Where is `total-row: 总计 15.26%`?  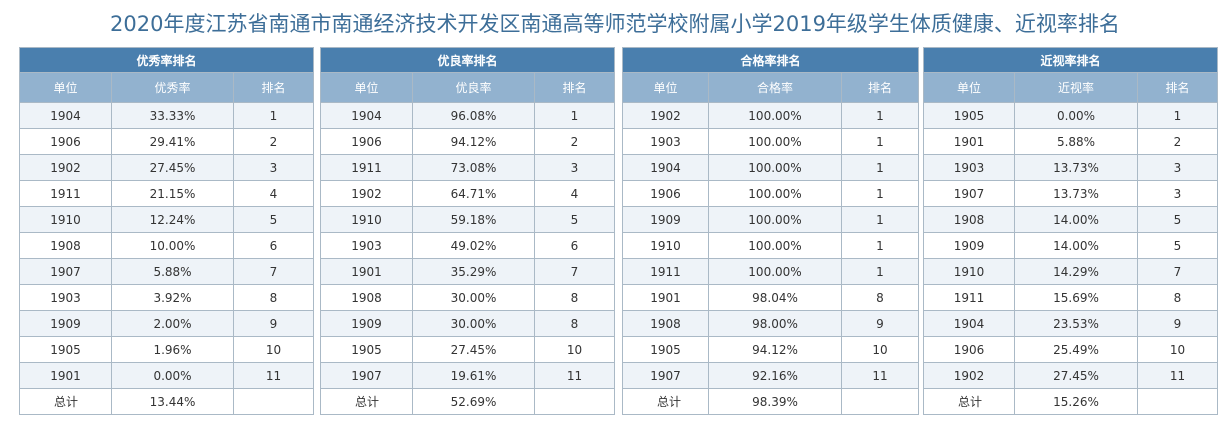
total-row: 总计 15.26% is located at coordinates (1070, 401).